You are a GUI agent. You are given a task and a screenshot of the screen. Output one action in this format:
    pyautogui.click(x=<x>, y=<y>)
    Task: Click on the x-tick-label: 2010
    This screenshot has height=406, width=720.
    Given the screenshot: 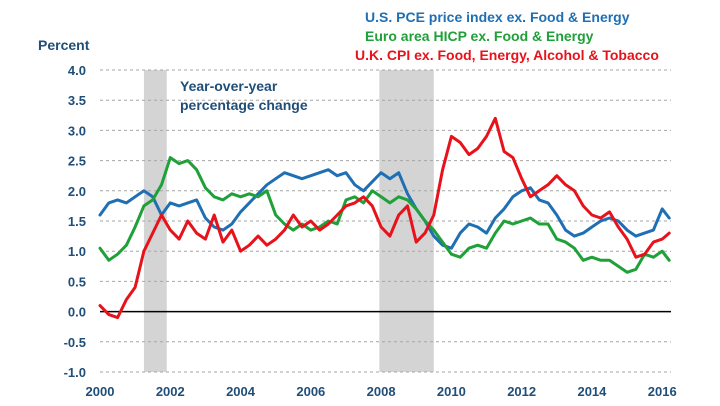 What is the action you would take?
    pyautogui.click(x=451, y=391)
    